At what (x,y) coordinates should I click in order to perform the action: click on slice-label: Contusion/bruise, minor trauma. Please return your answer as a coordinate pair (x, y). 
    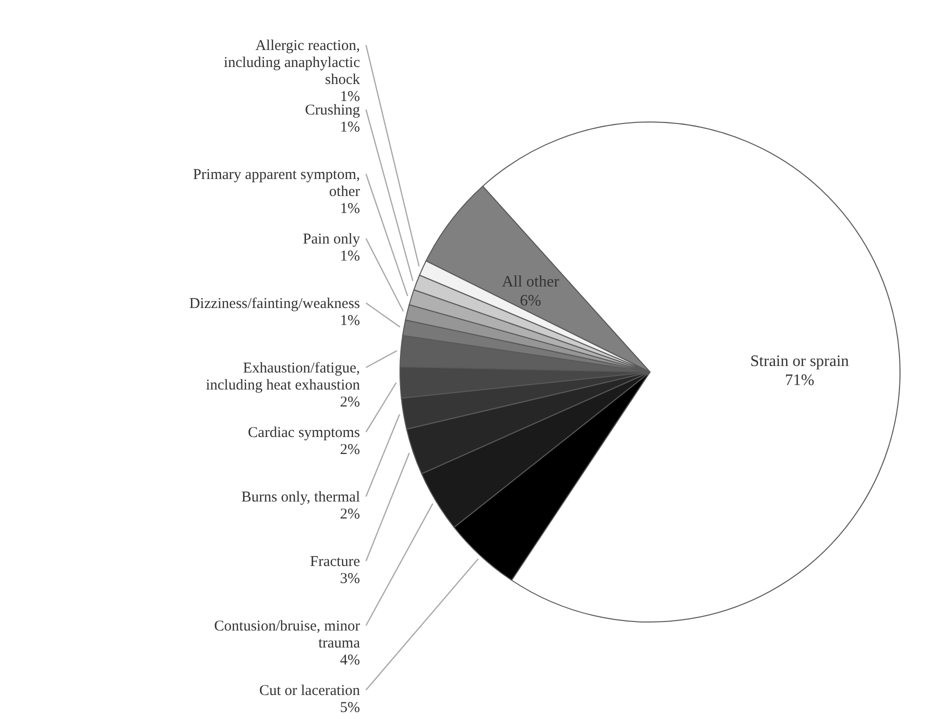
    Looking at the image, I should click on (287, 635).